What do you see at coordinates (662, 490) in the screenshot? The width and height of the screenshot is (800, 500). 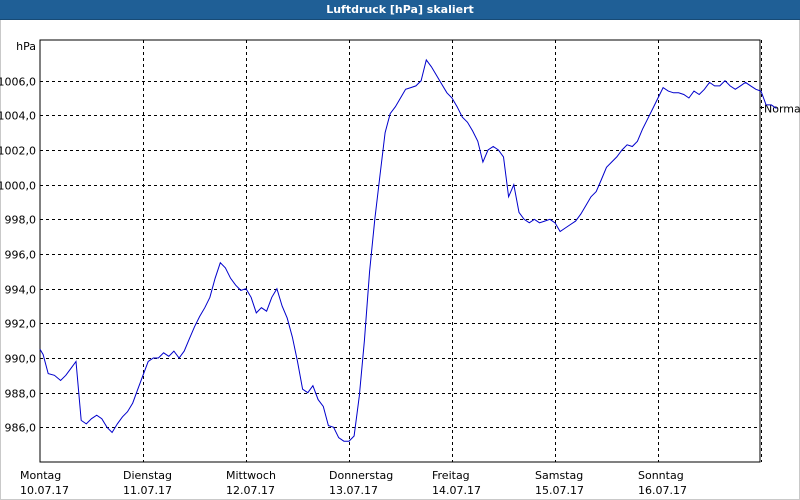 I see `x-tick-date: 16.07.17` at bounding box center [662, 490].